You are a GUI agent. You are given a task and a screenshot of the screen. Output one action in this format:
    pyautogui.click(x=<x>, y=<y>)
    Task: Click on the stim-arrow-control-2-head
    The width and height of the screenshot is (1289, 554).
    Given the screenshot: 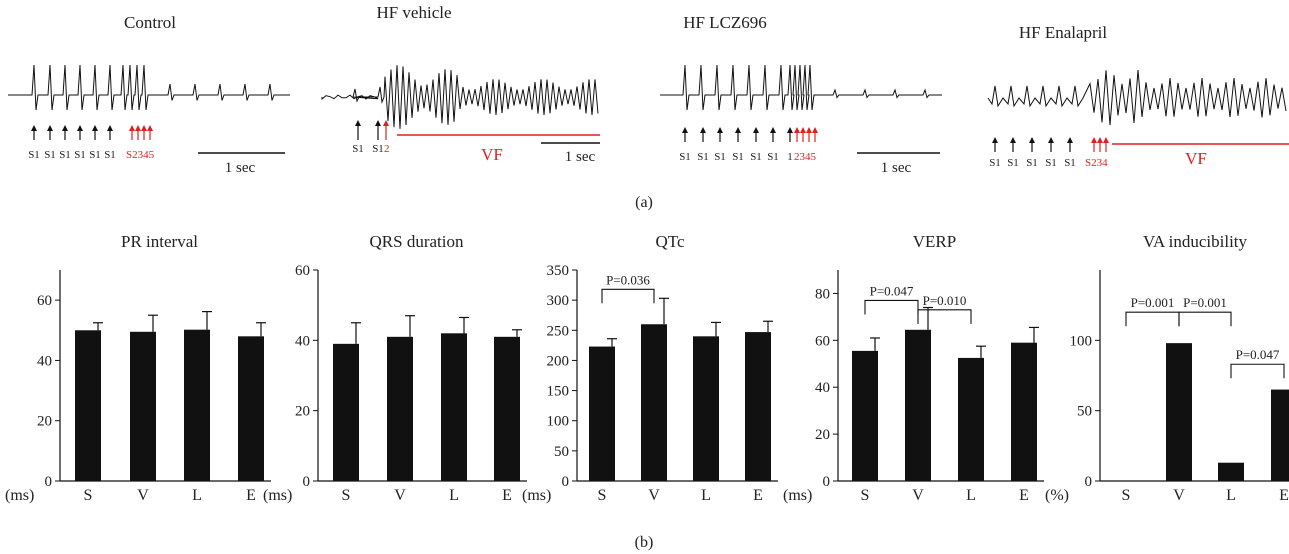 What is the action you would take?
    pyautogui.click(x=65, y=128)
    